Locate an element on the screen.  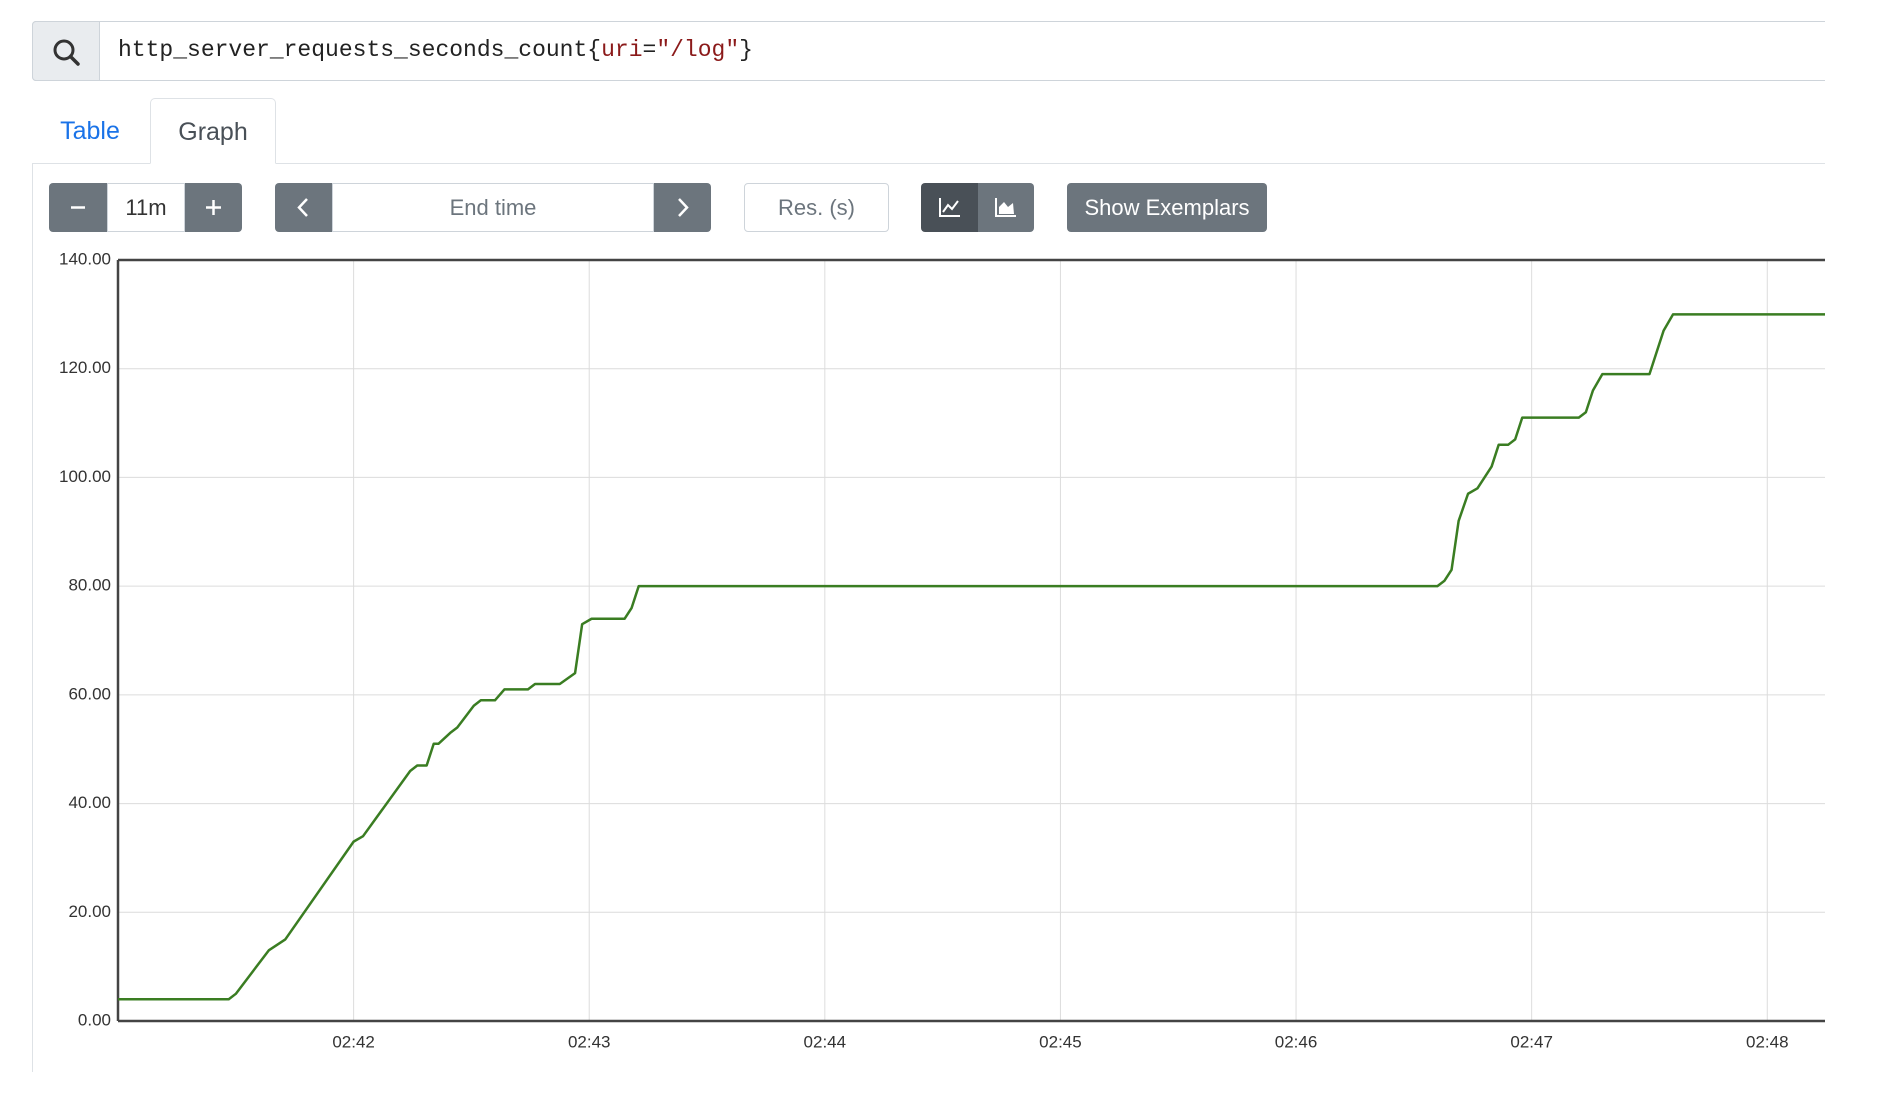
chevron-right is located at coordinates (683, 207).